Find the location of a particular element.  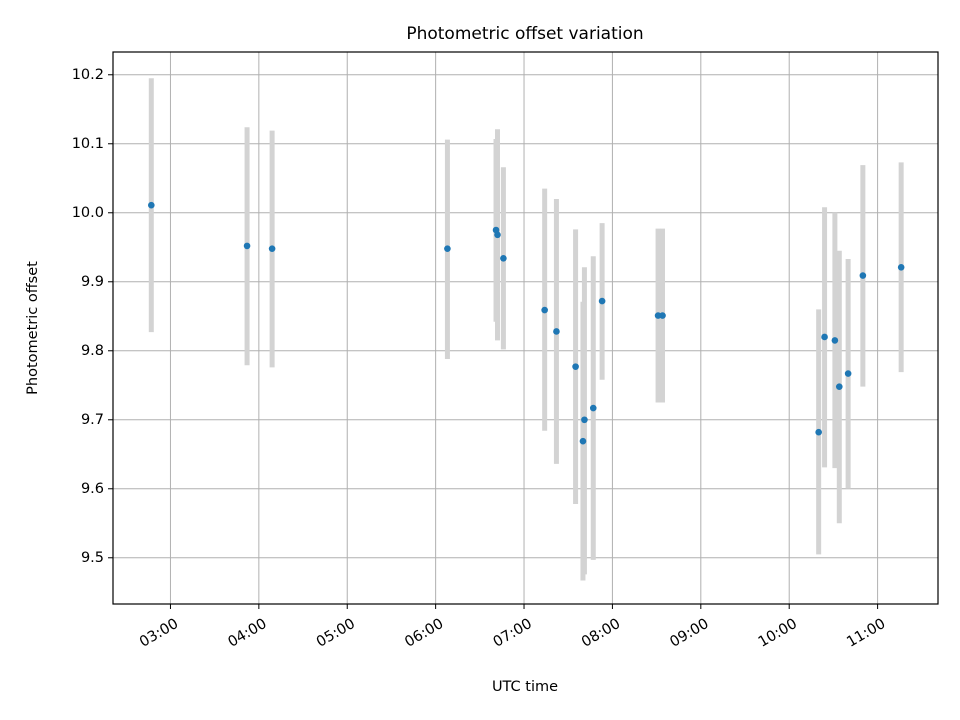

y-tick-label: 9.6 is located at coordinates (92, 489).